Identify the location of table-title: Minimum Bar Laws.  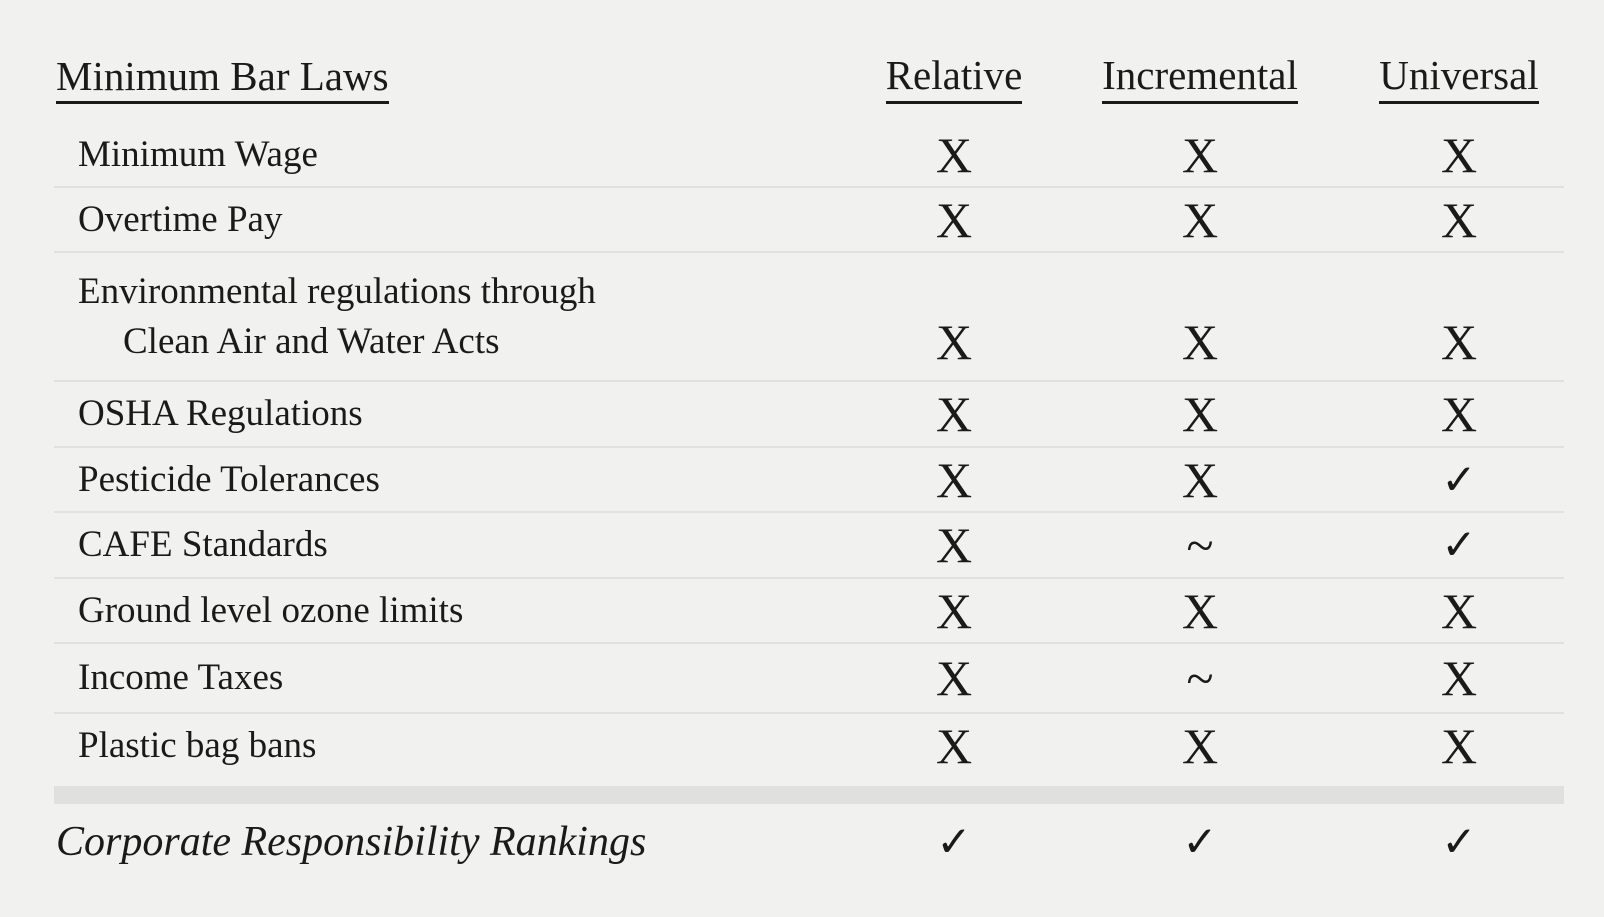
(222, 78).